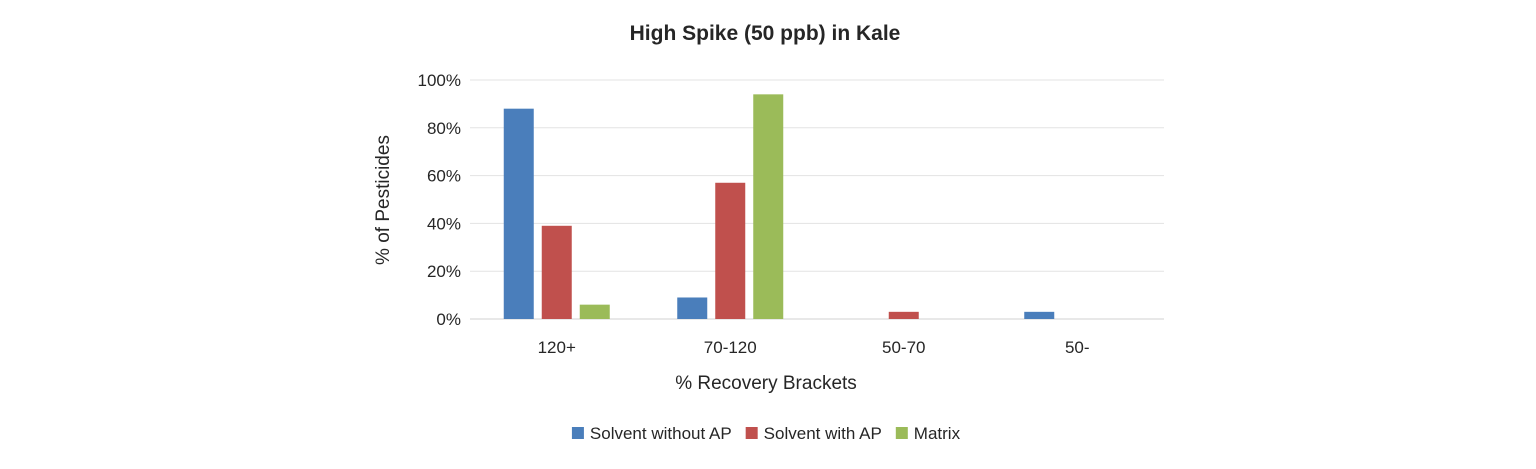 The width and height of the screenshot is (1536, 469). What do you see at coordinates (937, 433) in the screenshot?
I see `legend-label: Matrix` at bounding box center [937, 433].